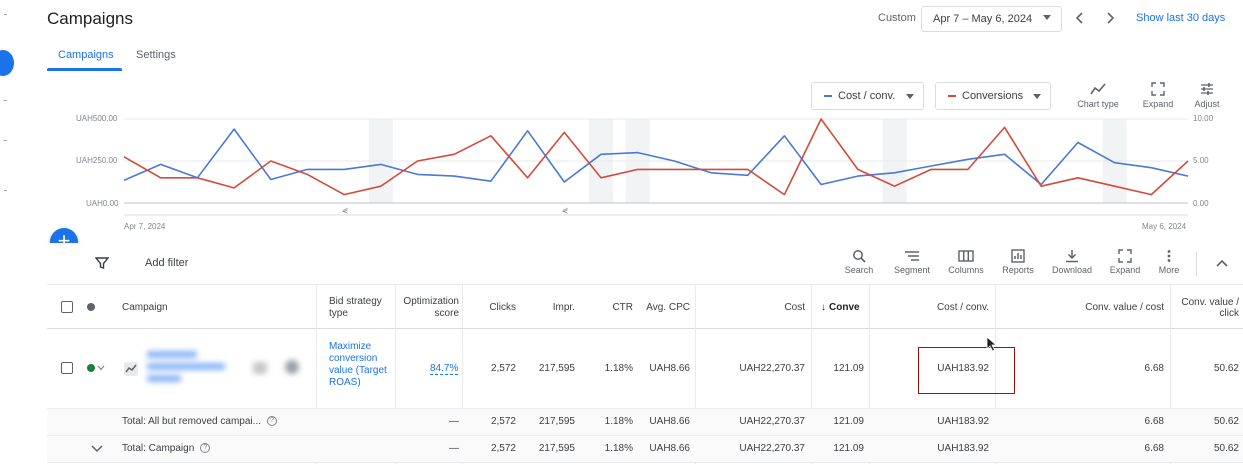 The image size is (1243, 465). What do you see at coordinates (102, 263) in the screenshot?
I see `filter-icon` at bounding box center [102, 263].